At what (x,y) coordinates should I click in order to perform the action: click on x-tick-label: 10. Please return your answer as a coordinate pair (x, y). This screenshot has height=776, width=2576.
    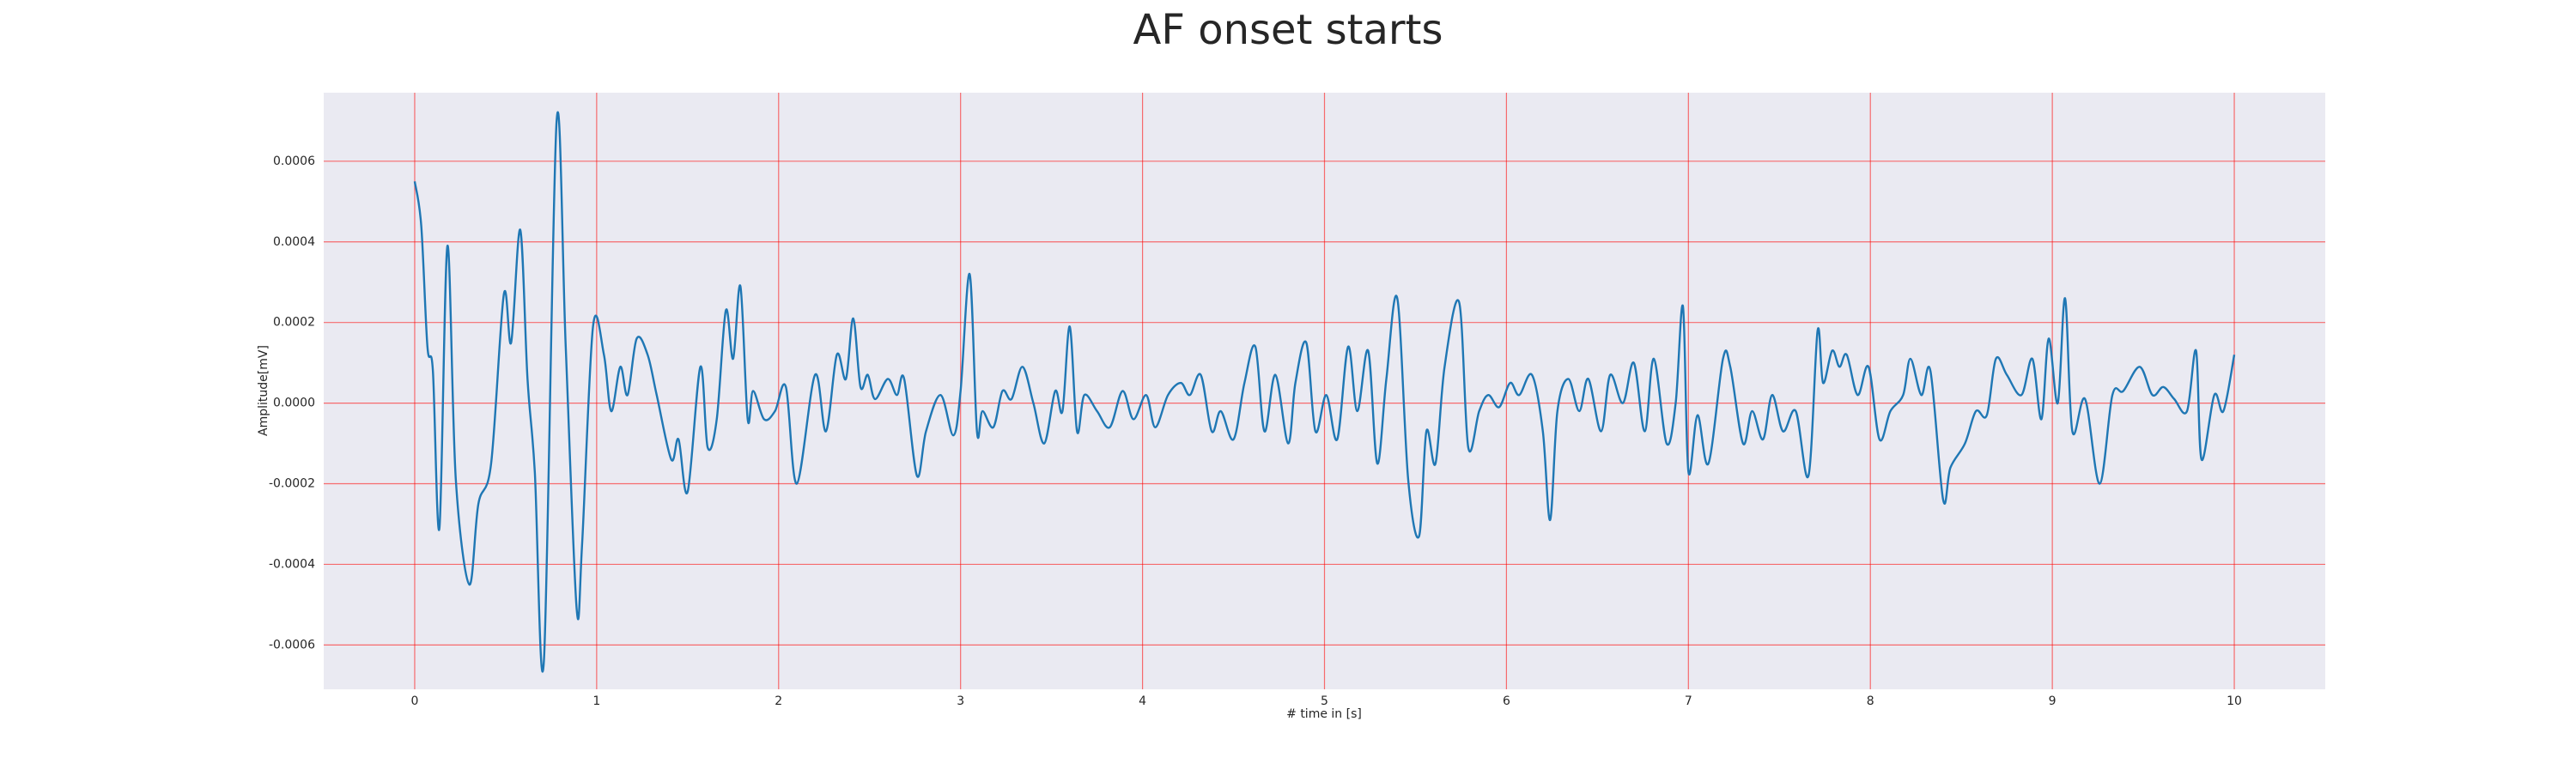
    Looking at the image, I should click on (2234, 701).